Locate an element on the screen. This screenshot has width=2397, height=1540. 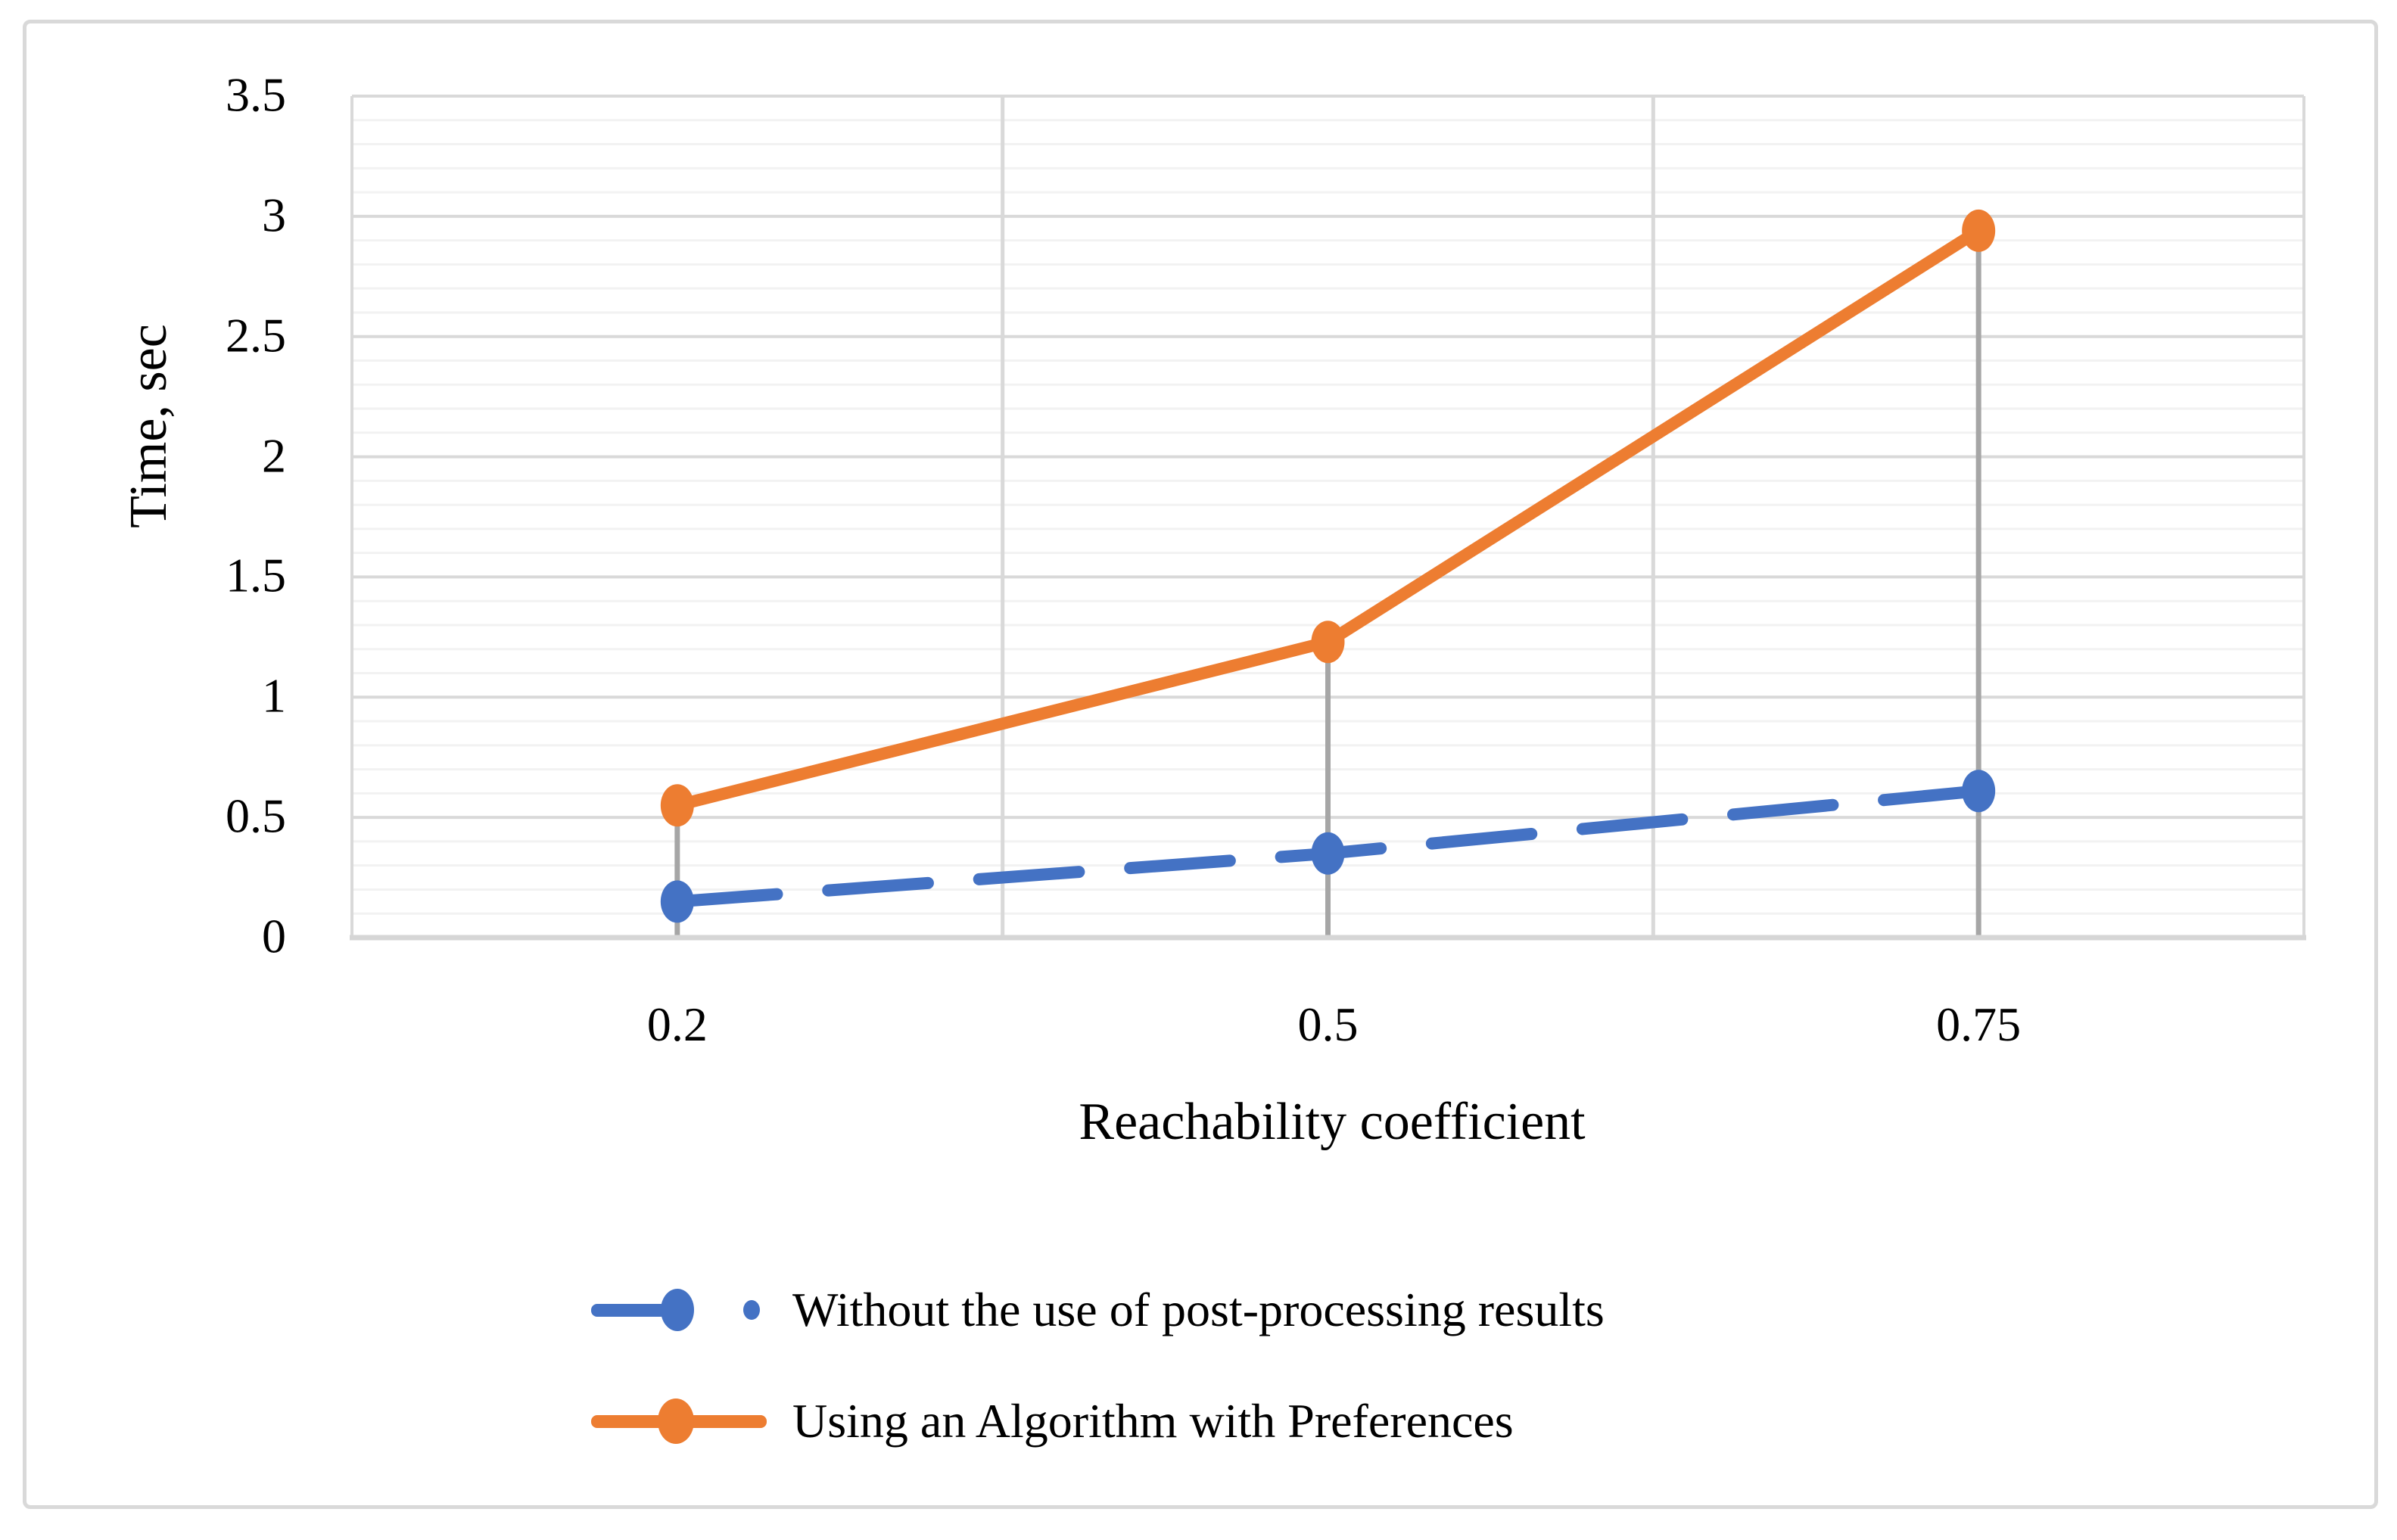
y-tick-label: 0 is located at coordinates (274, 936).